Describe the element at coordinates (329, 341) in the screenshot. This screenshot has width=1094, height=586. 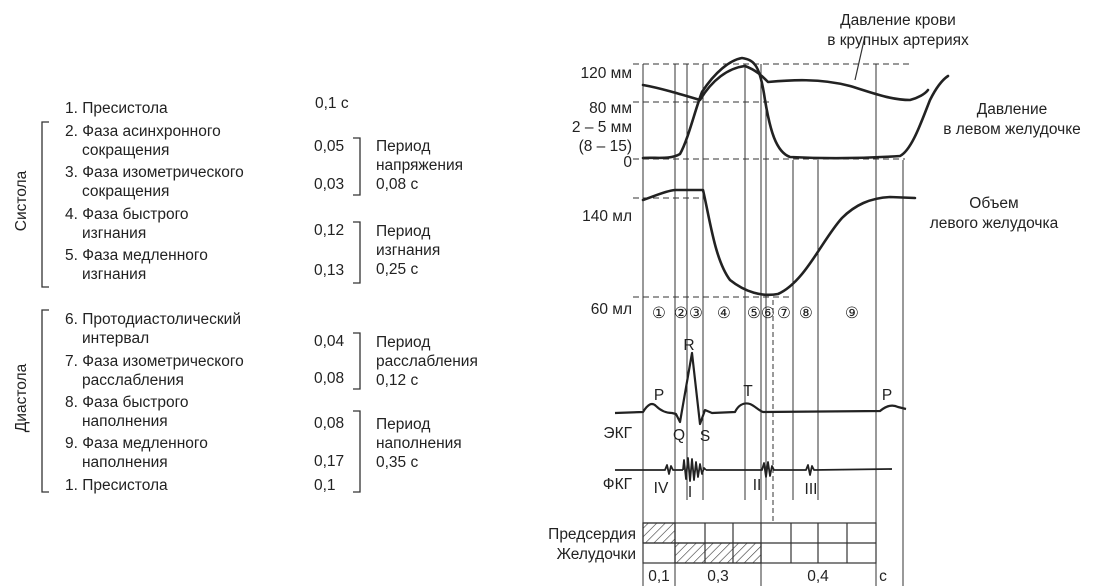
I see `phase-value: 0,04` at that location.